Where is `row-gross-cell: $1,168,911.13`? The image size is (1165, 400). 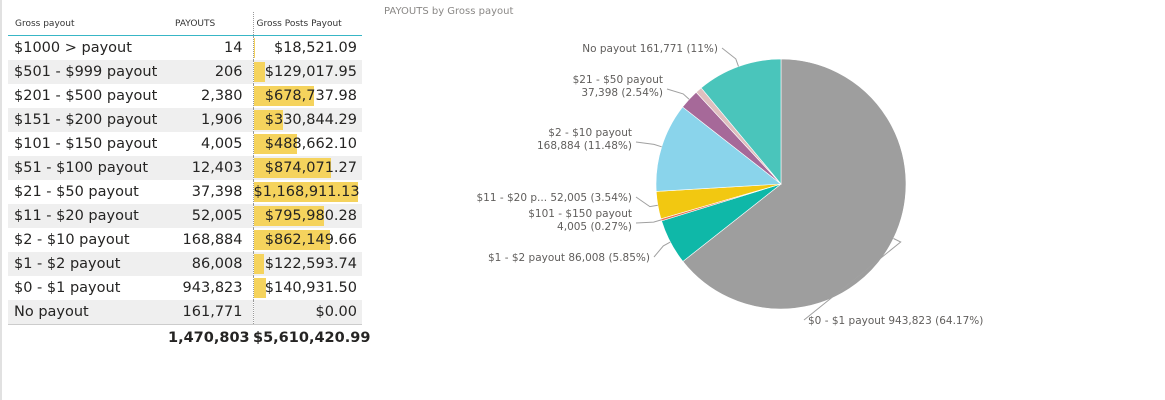 row-gross-cell: $1,168,911.13 is located at coordinates (307, 192).